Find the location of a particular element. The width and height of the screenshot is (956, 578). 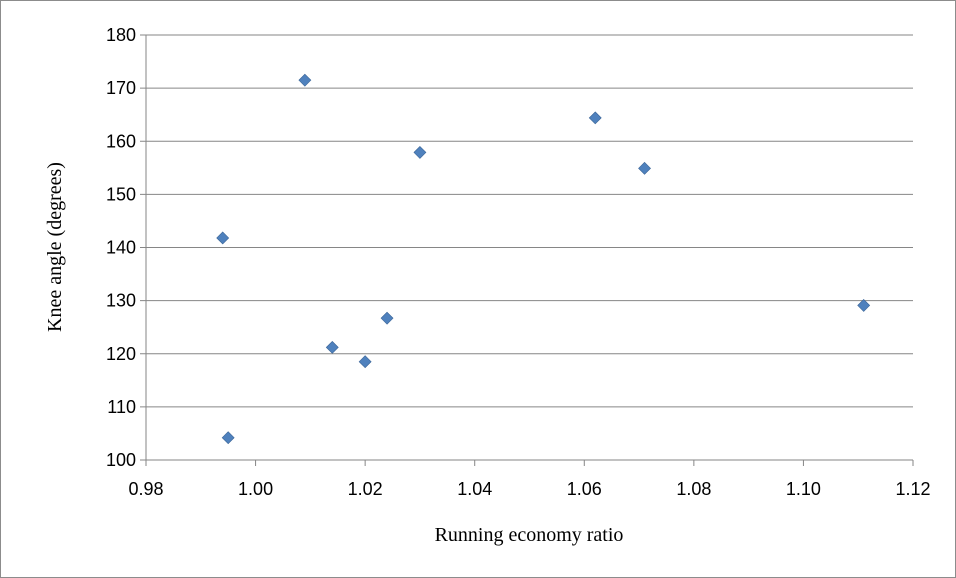

y-tick-label: 160 is located at coordinates (121, 141).